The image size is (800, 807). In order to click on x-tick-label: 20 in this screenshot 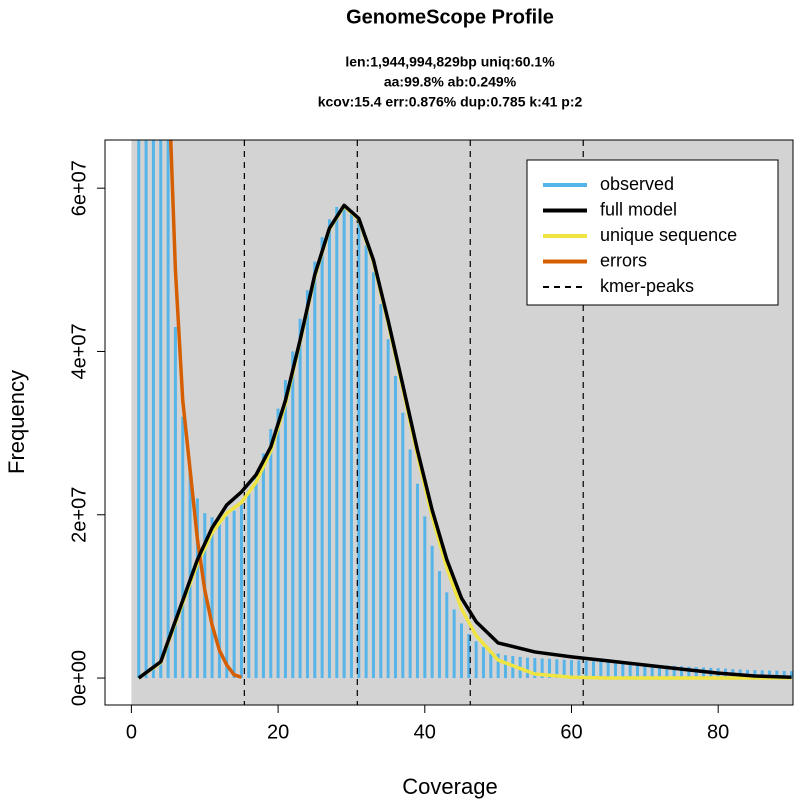, I will do `click(278, 732)`.